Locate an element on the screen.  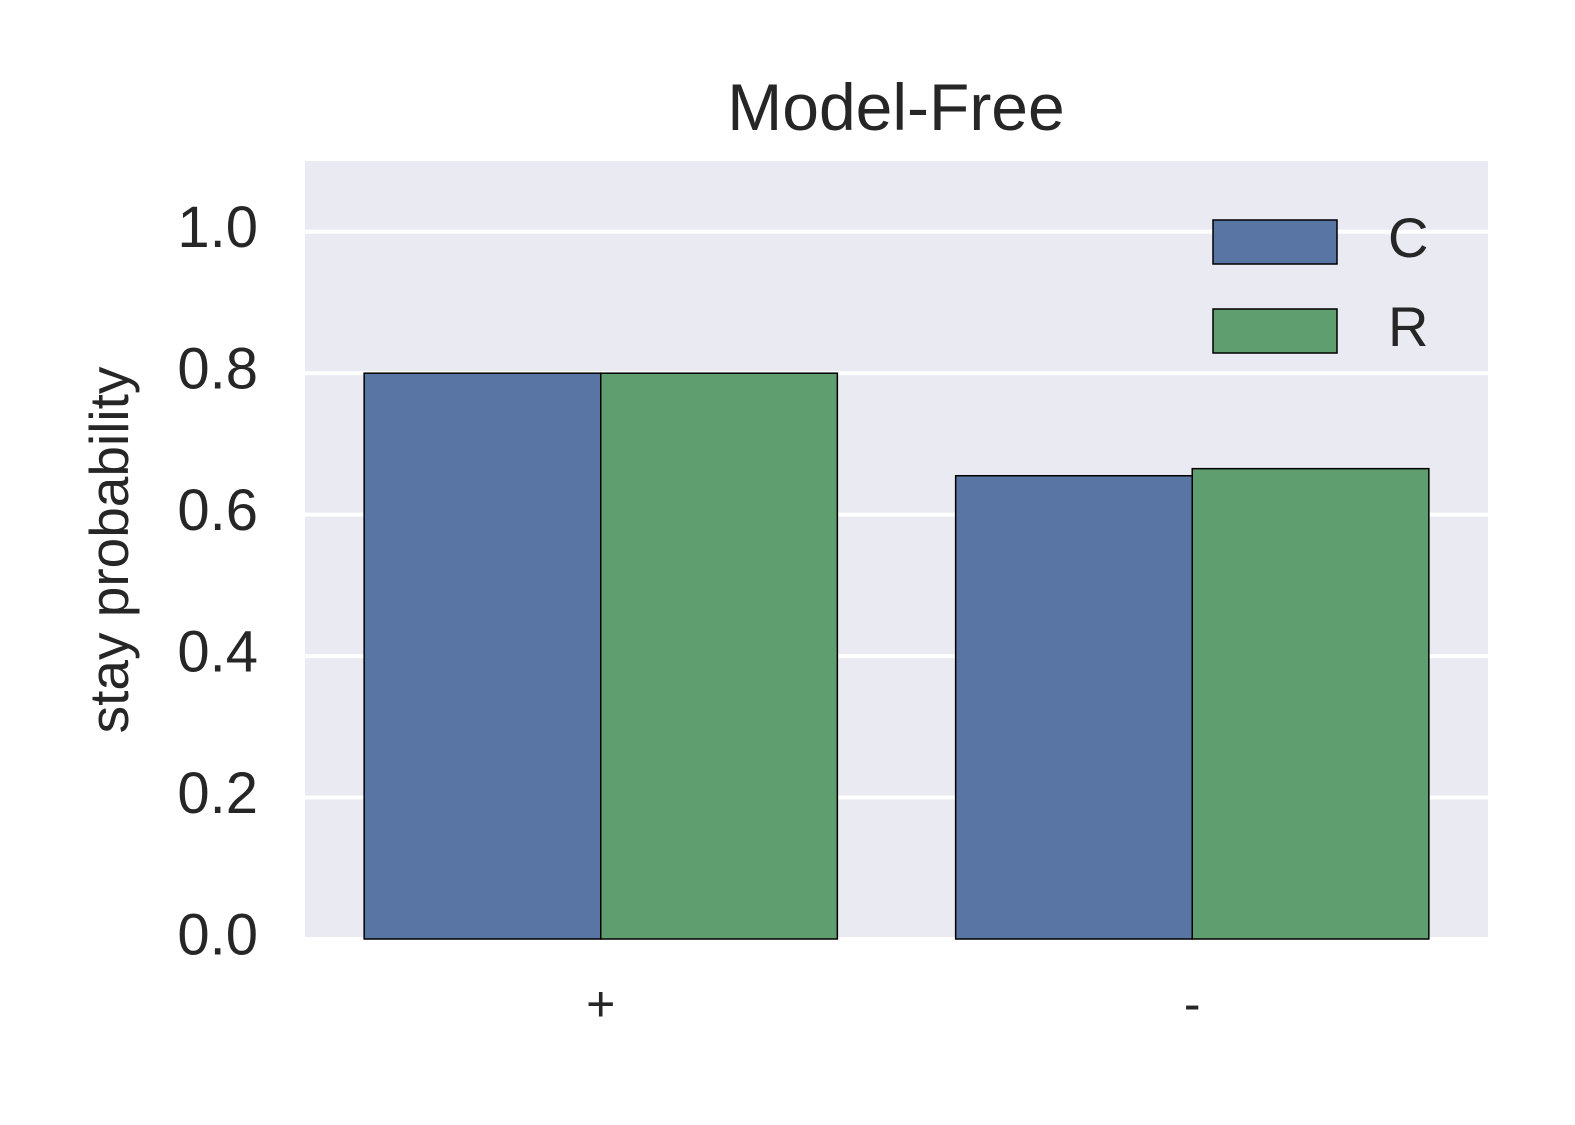
chart-title: Model-Free is located at coordinates (895, 107).